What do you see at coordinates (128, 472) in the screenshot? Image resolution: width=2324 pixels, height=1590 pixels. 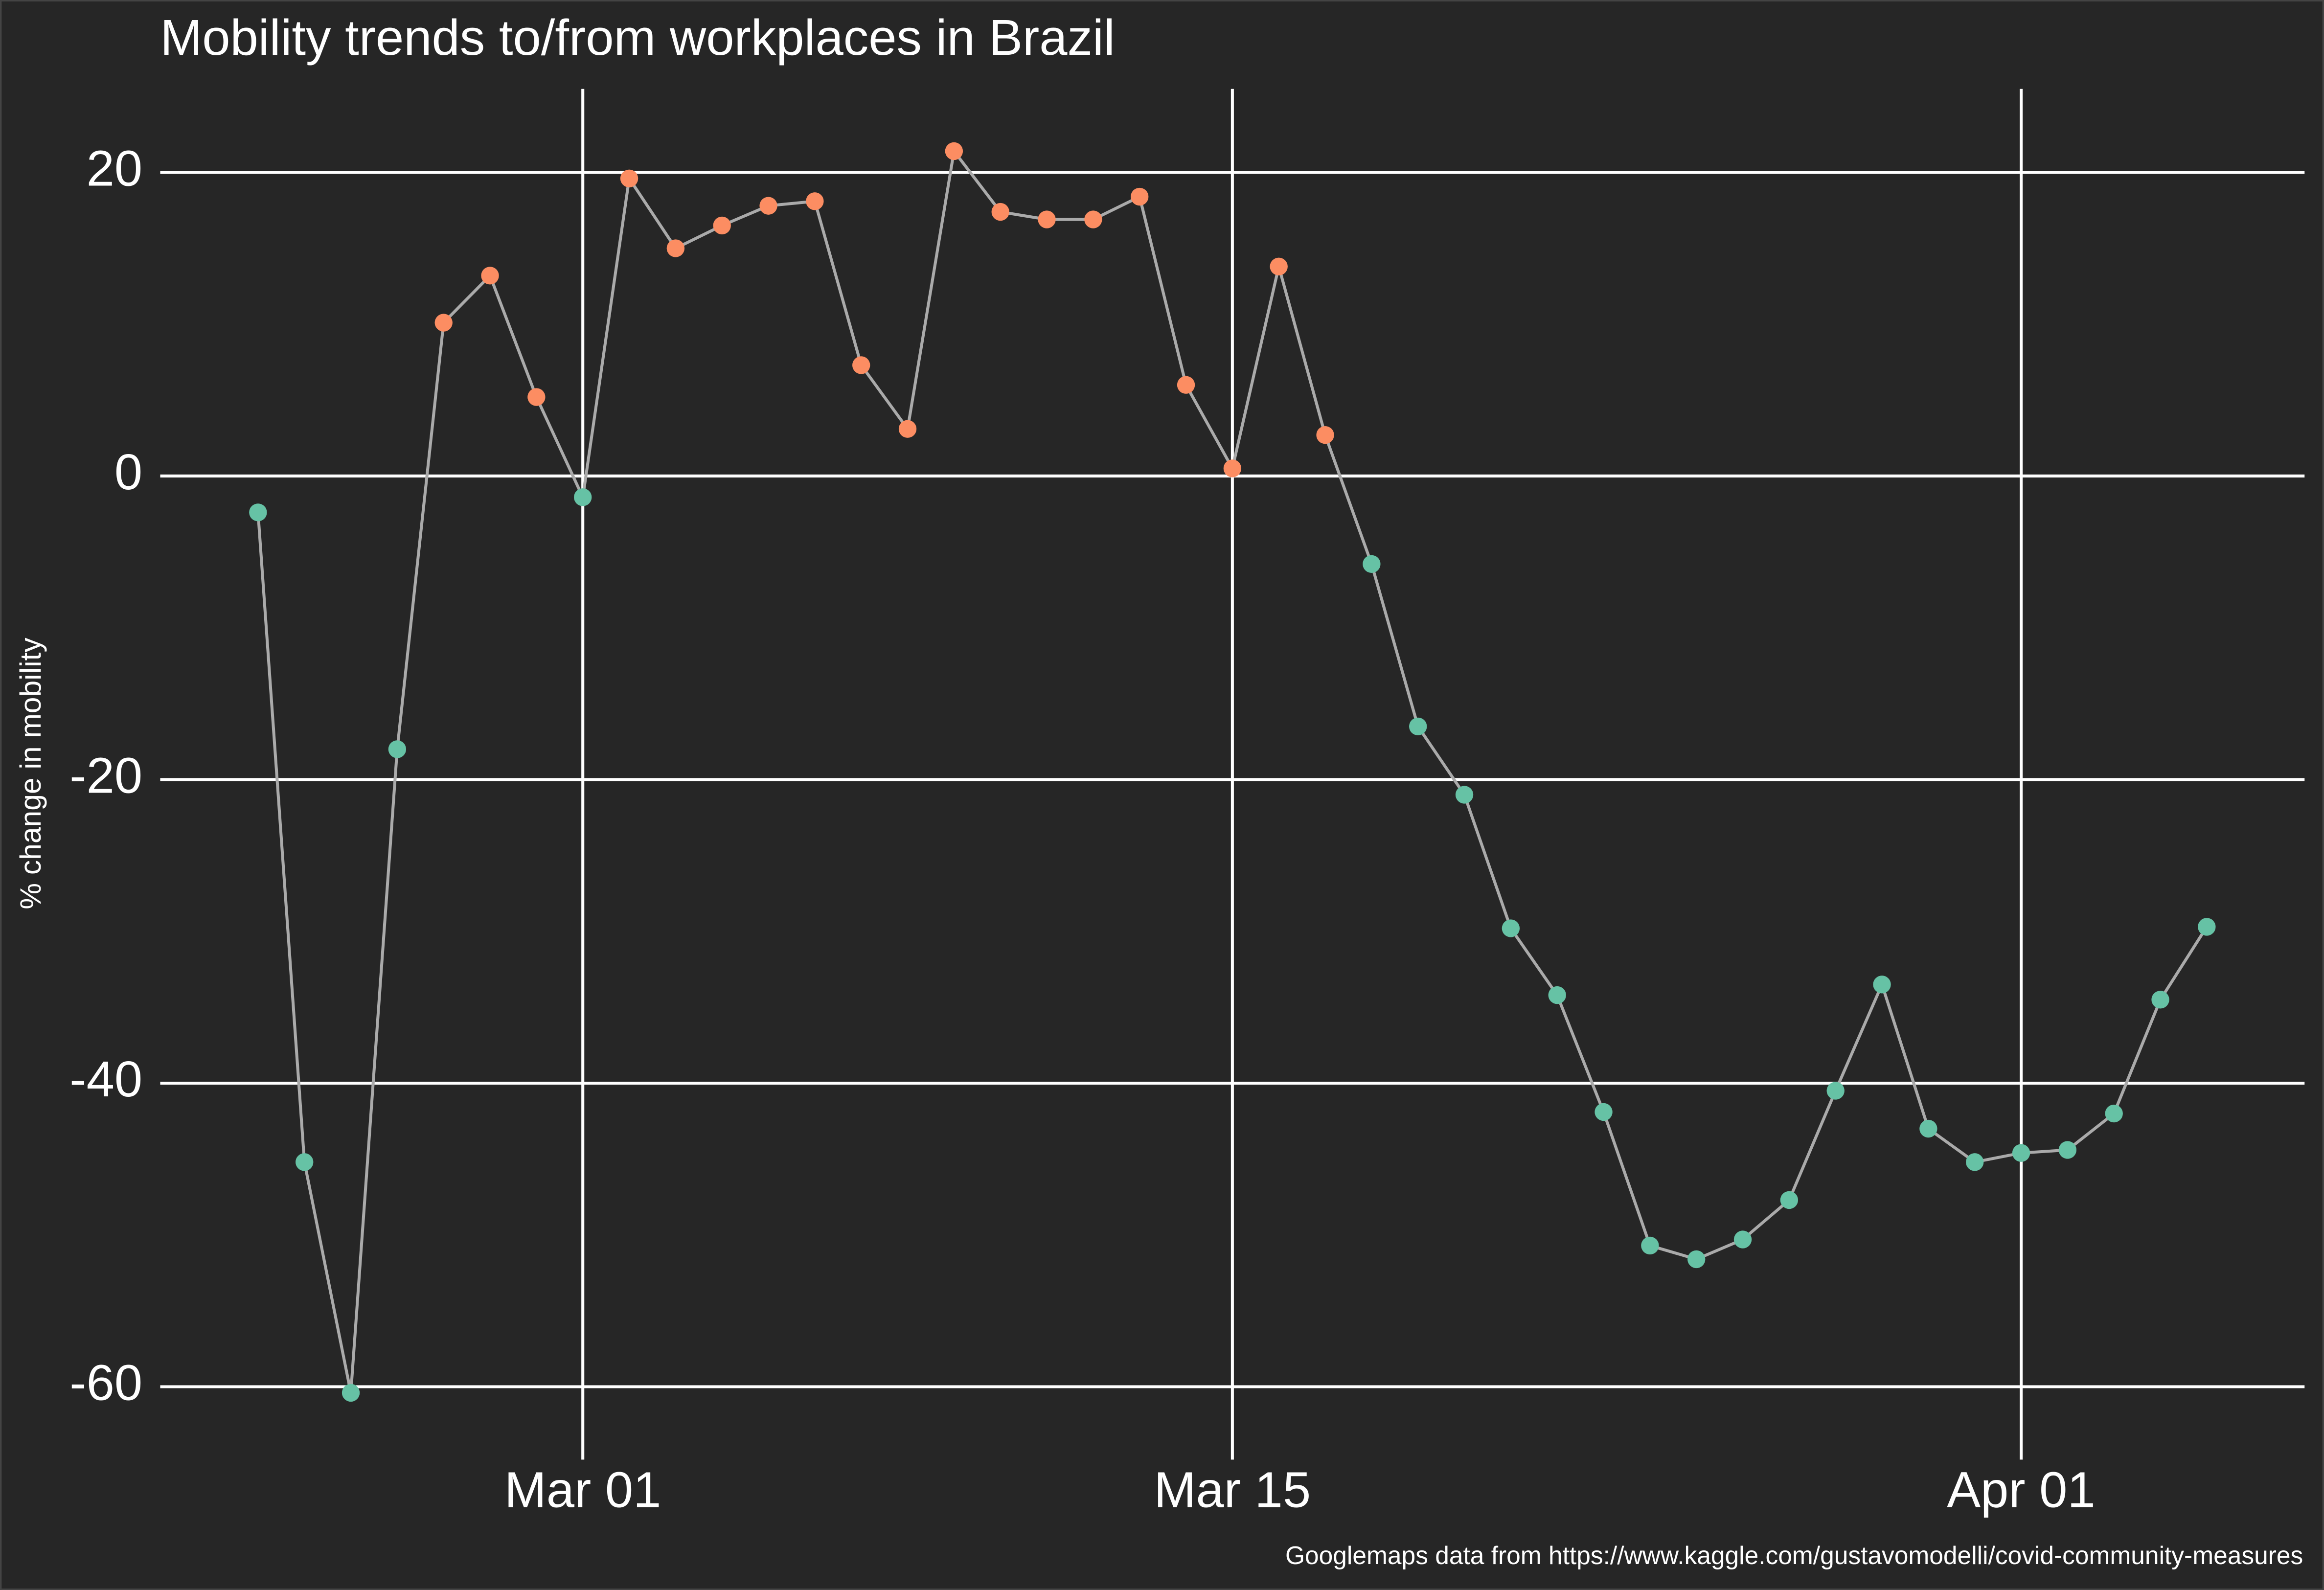 I see `y-tick-label: 0` at bounding box center [128, 472].